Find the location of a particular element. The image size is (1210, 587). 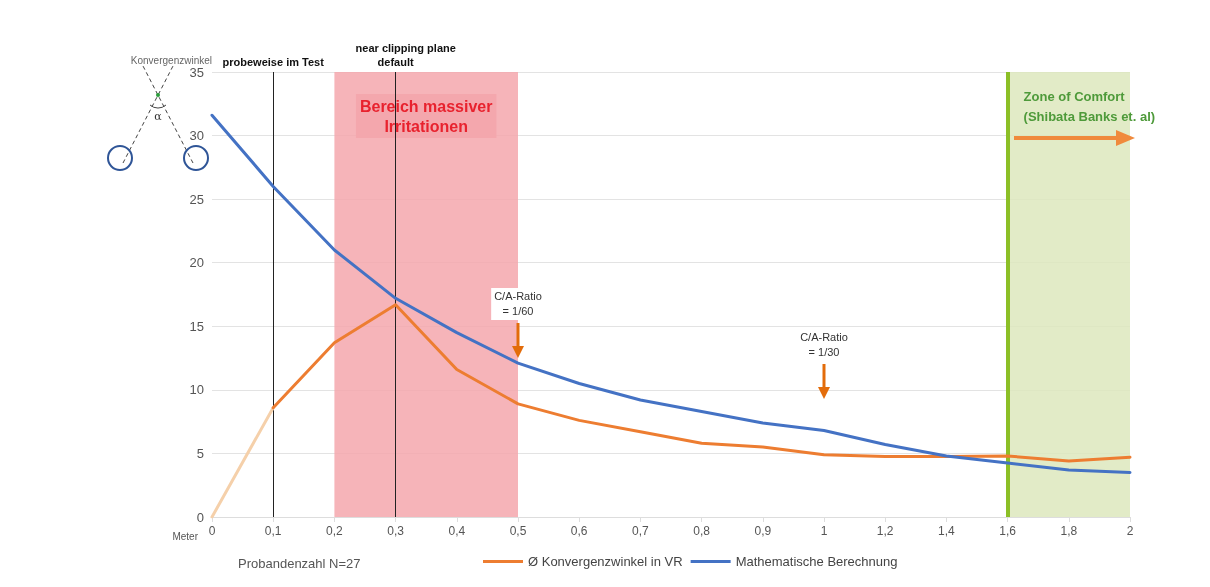

band-label: Zone of Comfort (Shibata Banks et. al) is located at coordinates (1089, 106).